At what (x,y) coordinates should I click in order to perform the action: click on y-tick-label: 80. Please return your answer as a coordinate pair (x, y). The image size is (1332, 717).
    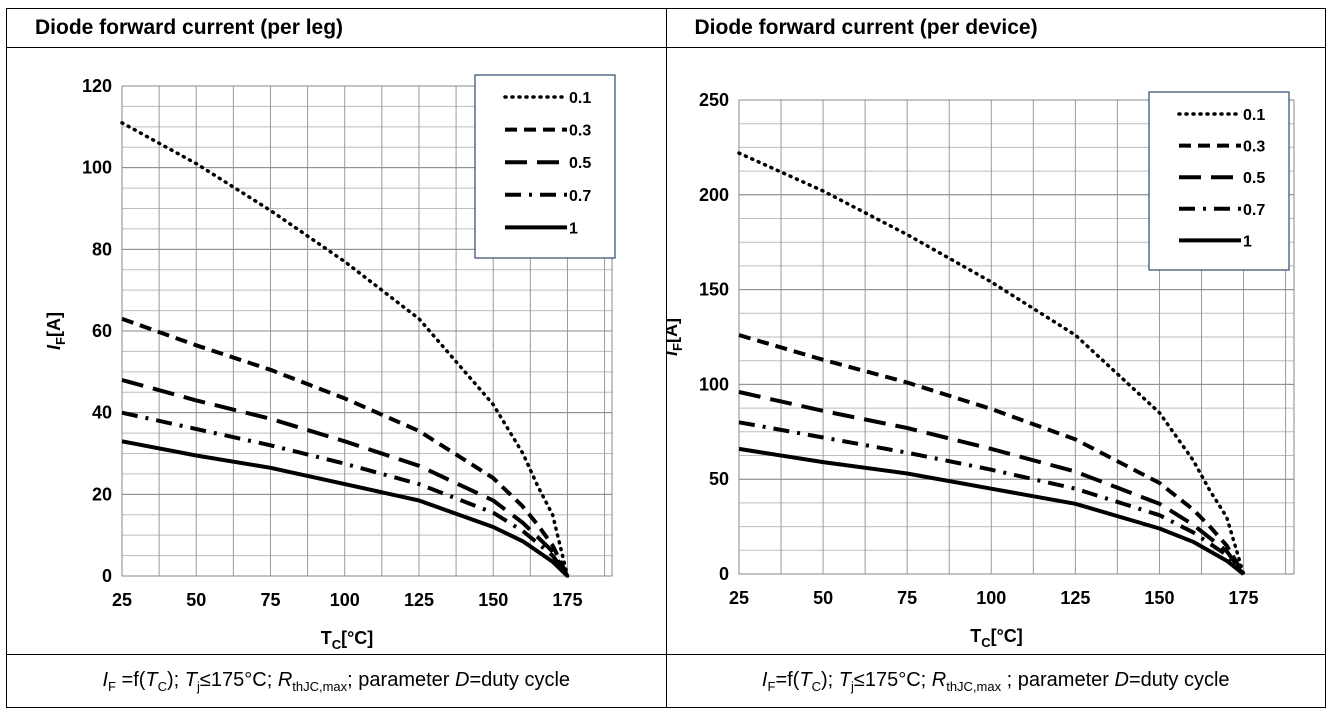
    Looking at the image, I should click on (102, 249).